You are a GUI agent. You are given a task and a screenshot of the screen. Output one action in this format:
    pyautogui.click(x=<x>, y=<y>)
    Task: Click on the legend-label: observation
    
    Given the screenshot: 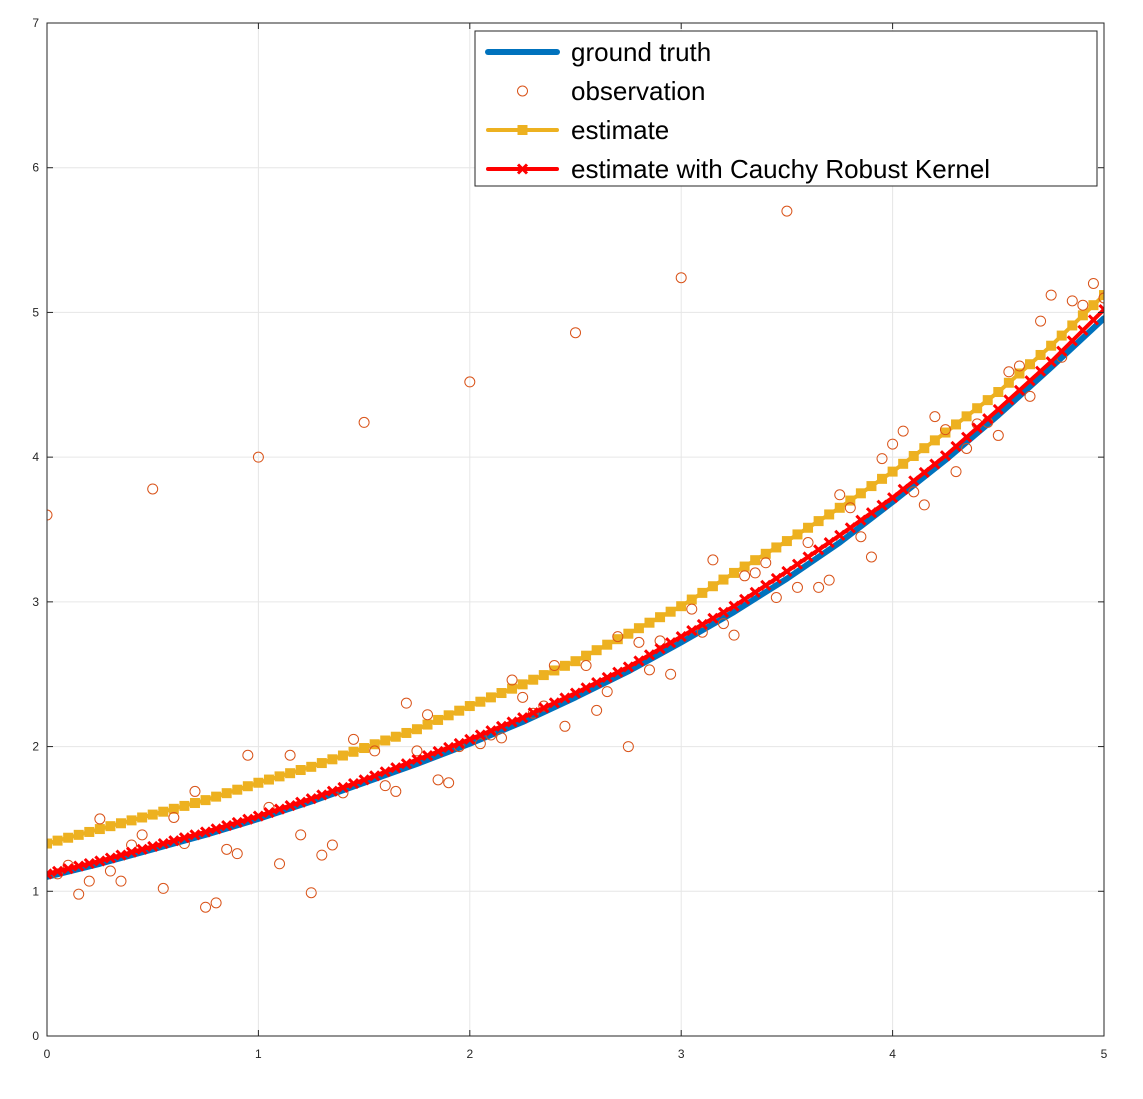 What is the action you would take?
    pyautogui.click(x=638, y=91)
    